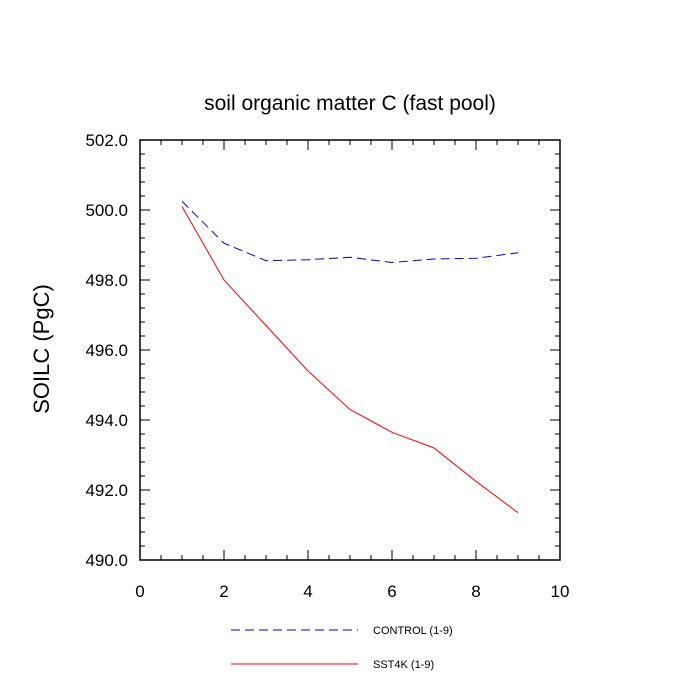  What do you see at coordinates (307, 591) in the screenshot?
I see `x-tick-label: 4` at bounding box center [307, 591].